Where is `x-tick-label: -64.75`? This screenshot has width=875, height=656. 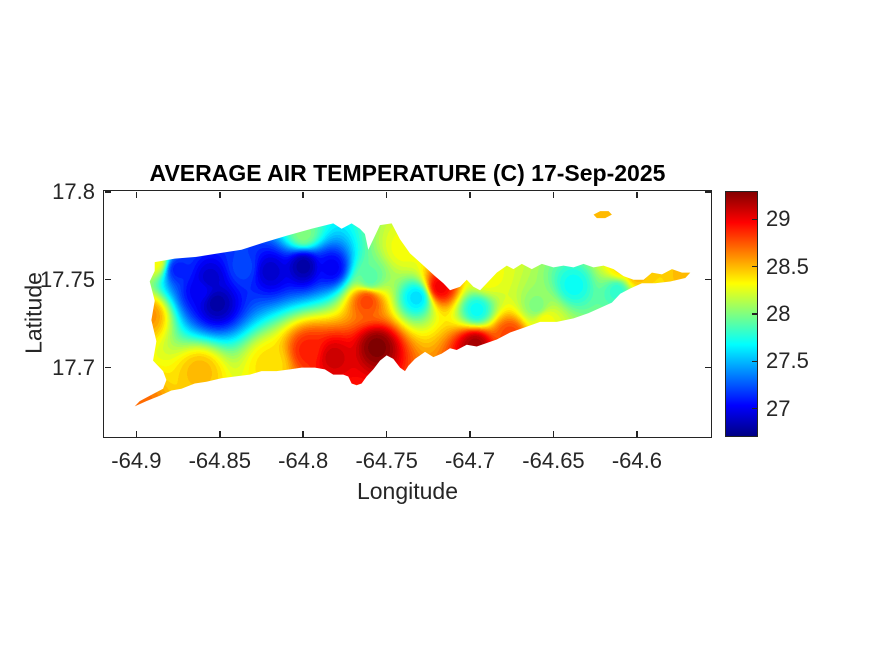 x-tick-label: -64.75 is located at coordinates (386, 460).